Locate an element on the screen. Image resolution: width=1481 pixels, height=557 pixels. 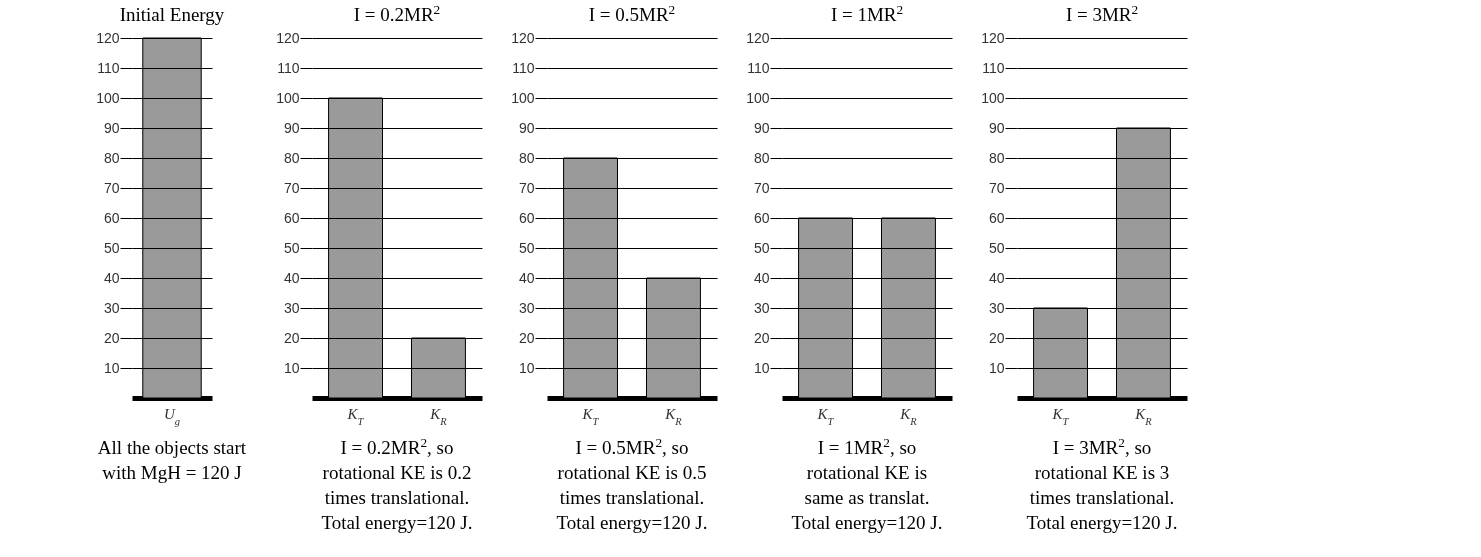
text: rotational KE is 3 is located at coordinates (1102, 472).